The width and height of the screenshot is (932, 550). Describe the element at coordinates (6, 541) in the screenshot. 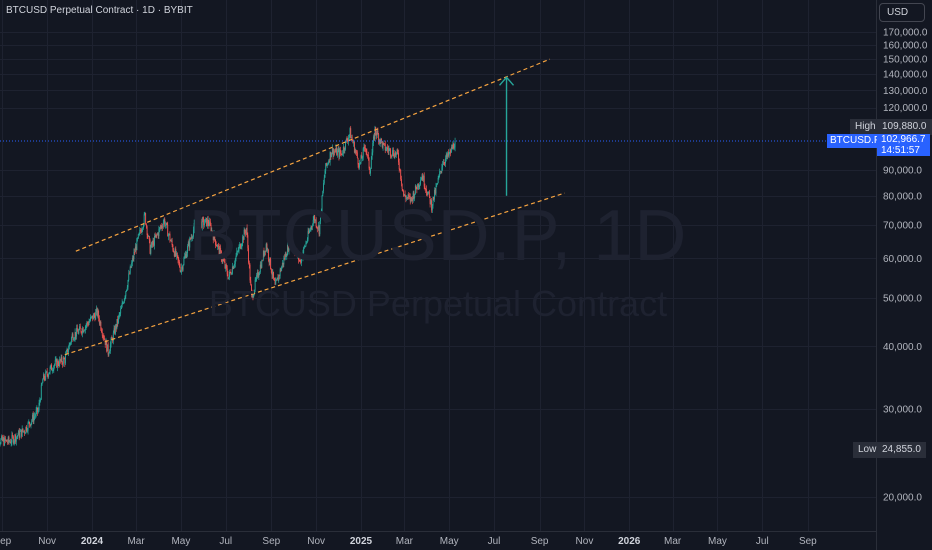

I see `time-tick-label: Sep` at that location.